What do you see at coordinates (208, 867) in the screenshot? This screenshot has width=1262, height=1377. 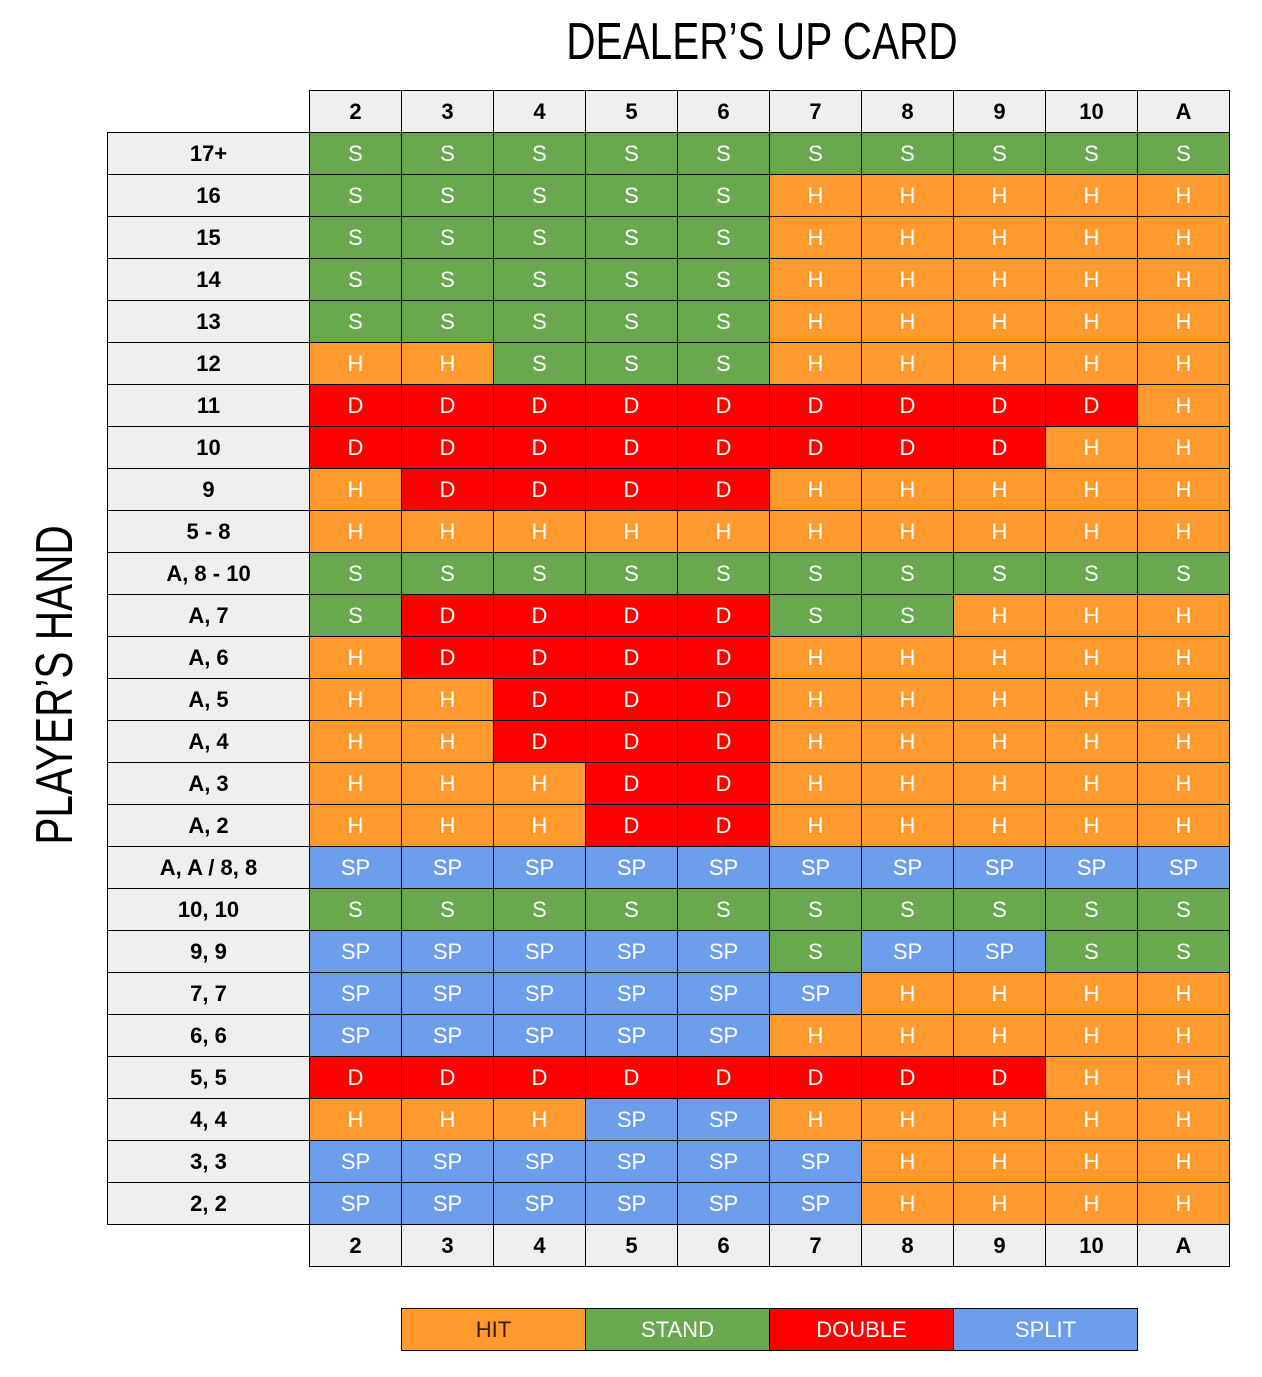 I see `row-label: A, A / 8, 8` at bounding box center [208, 867].